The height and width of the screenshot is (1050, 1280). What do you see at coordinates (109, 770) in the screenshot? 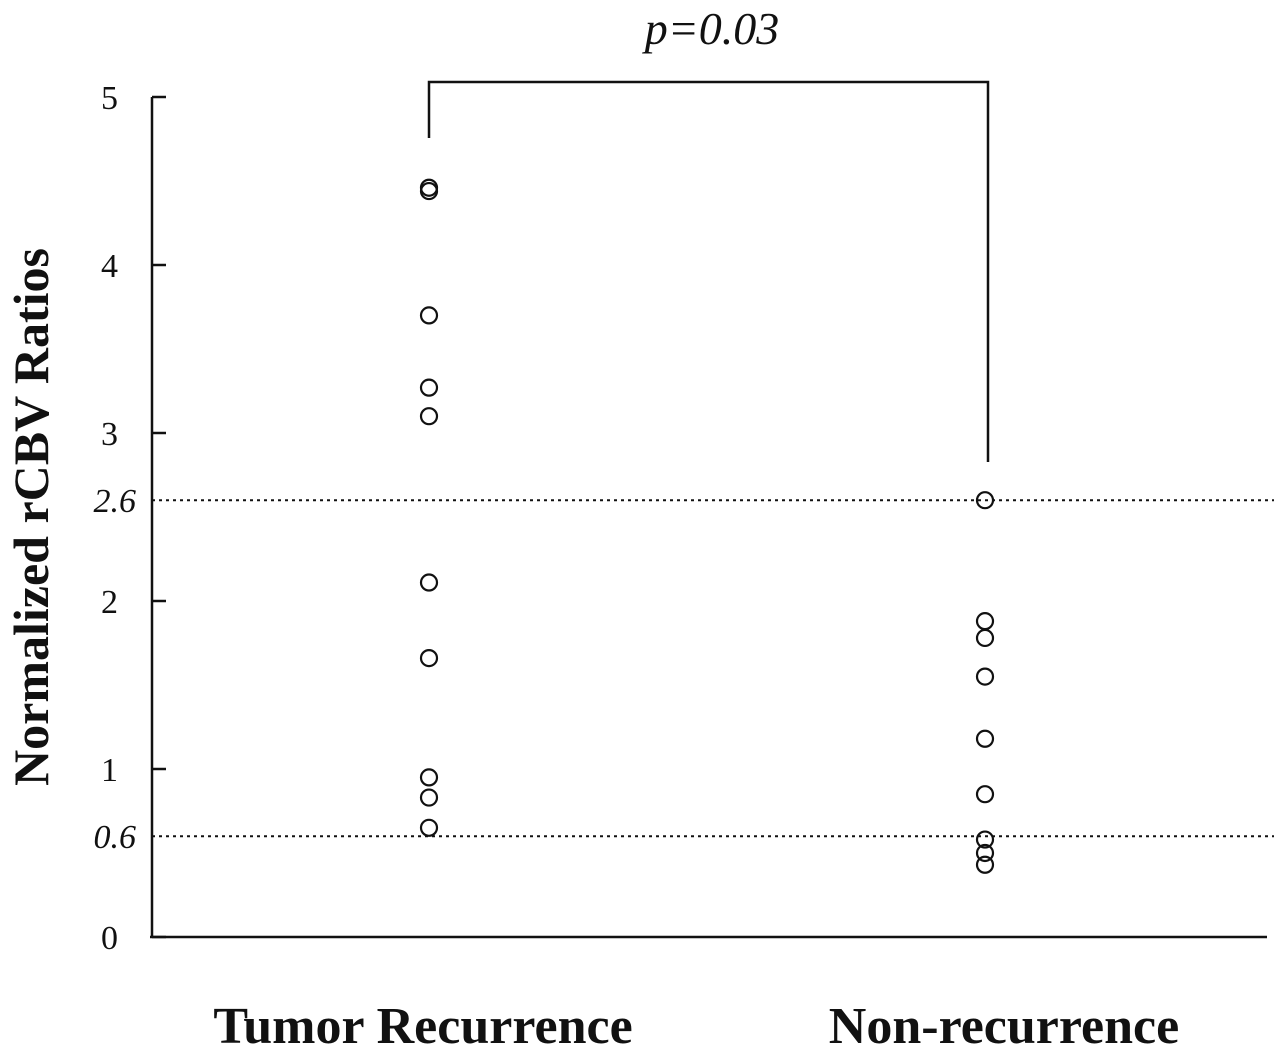
I see `y-tick-label-1: 1` at bounding box center [109, 770].